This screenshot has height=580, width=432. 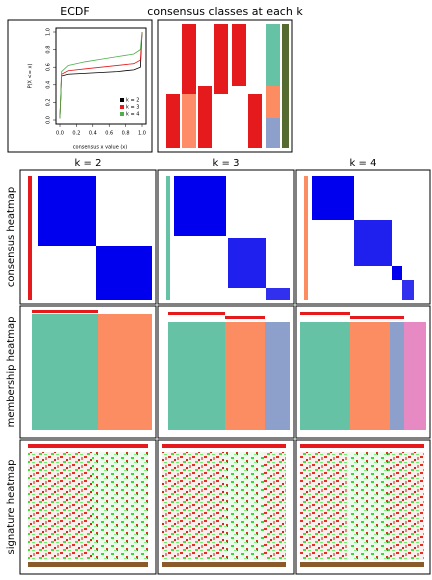 What do you see at coordinates (88, 163) in the screenshot?
I see `column-title: k = 2` at bounding box center [88, 163].